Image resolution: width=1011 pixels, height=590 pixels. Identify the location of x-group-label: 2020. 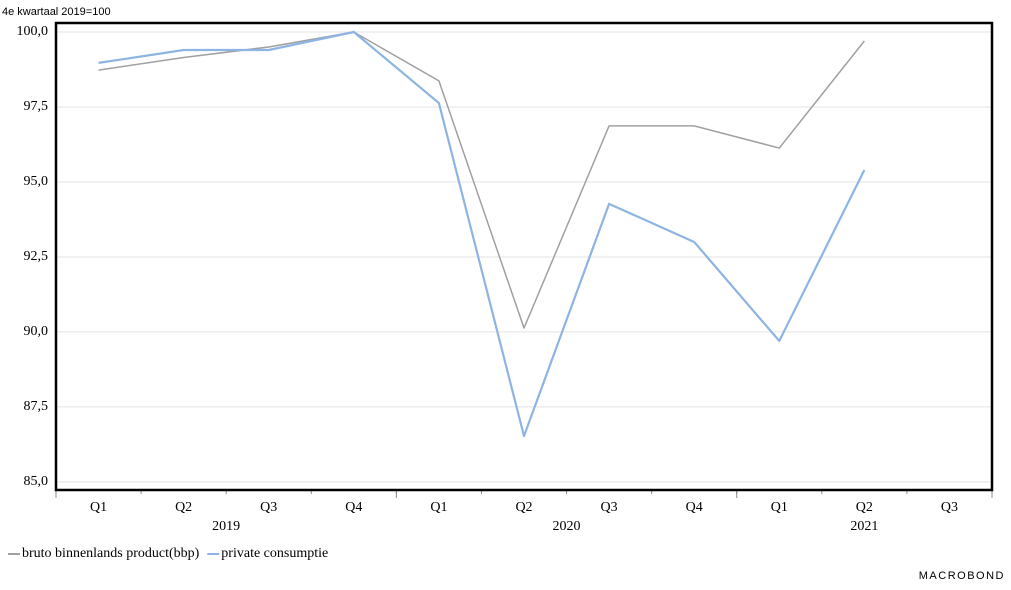
(567, 526).